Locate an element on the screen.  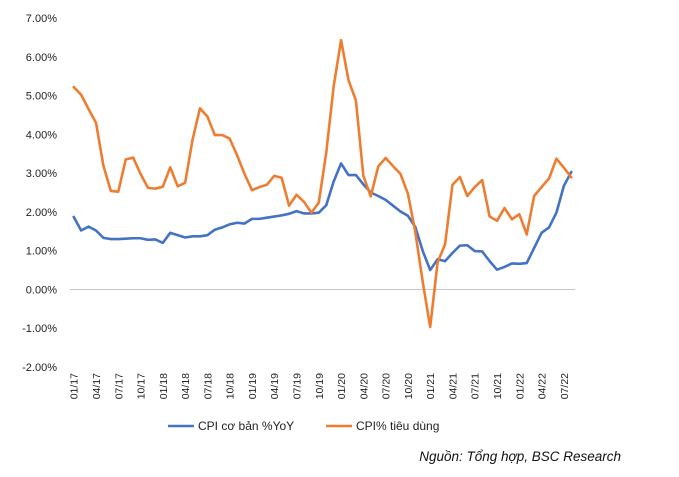
x-tick-label: 01/20 is located at coordinates (342, 386).